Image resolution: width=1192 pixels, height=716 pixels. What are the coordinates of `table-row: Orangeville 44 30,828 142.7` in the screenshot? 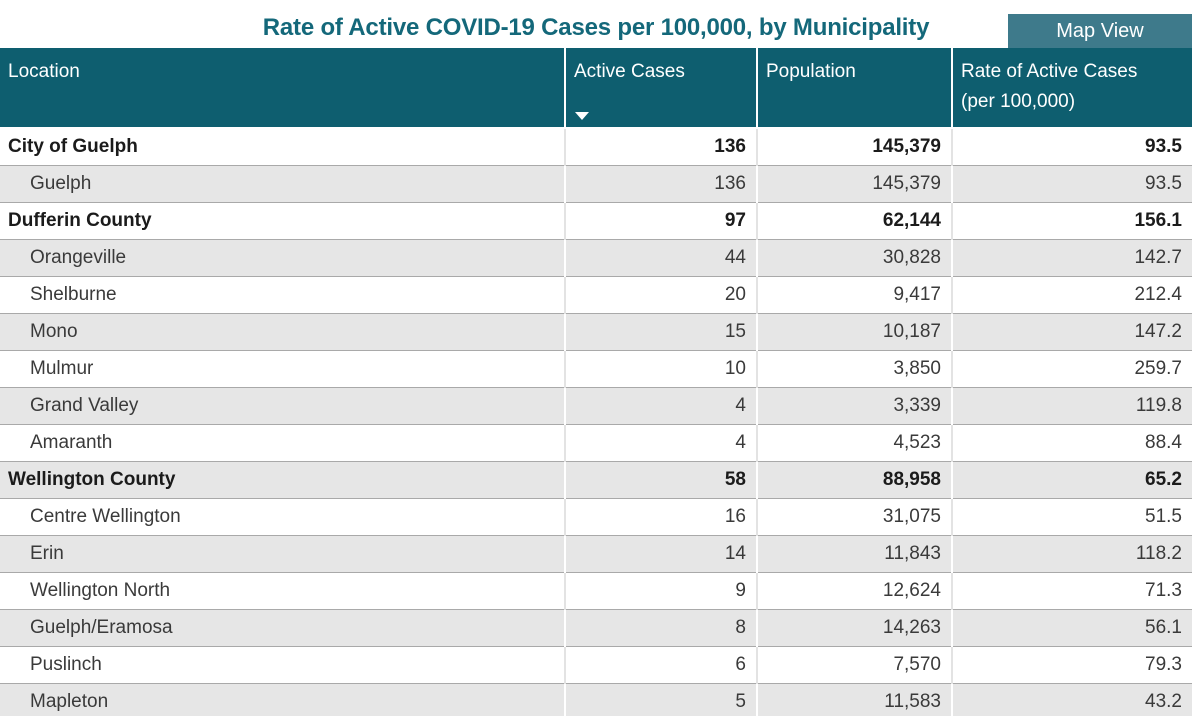 It's located at (596, 257).